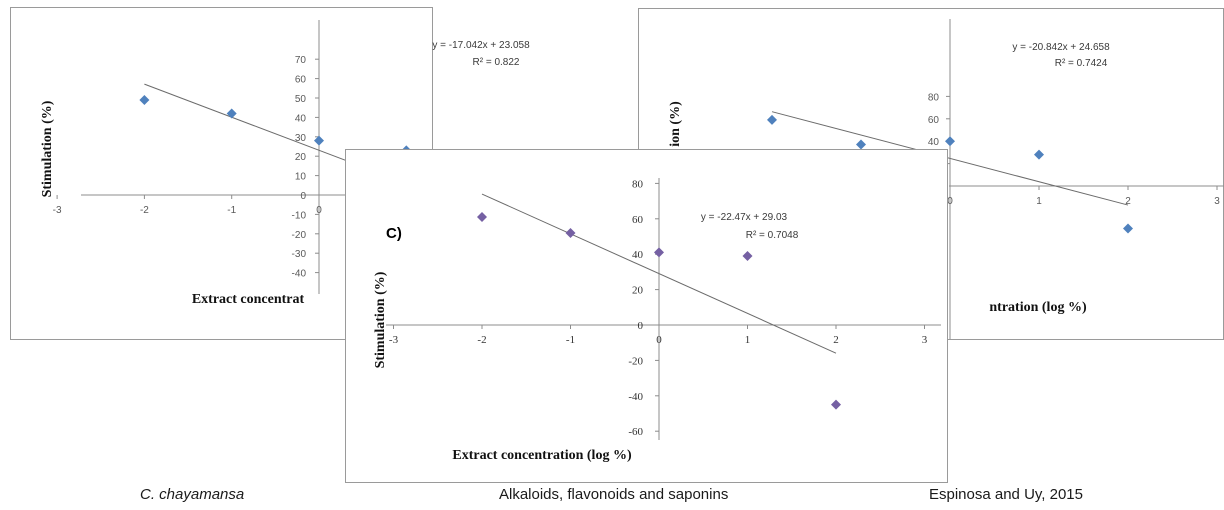  What do you see at coordinates (394, 233) in the screenshot?
I see `panel-label: C)` at bounding box center [394, 233].